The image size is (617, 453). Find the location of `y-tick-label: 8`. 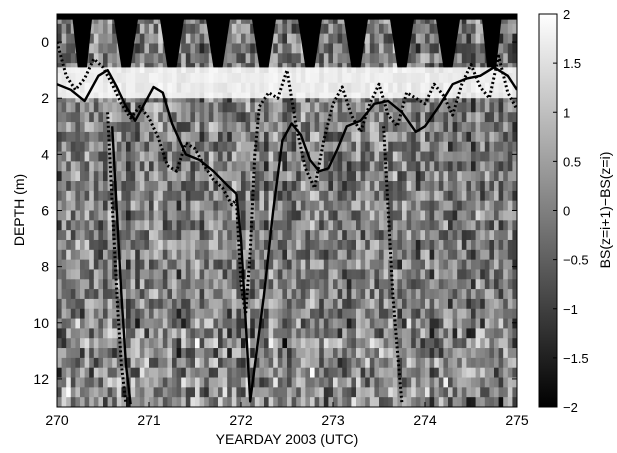

y-tick-label: 8 is located at coordinates (45, 267).